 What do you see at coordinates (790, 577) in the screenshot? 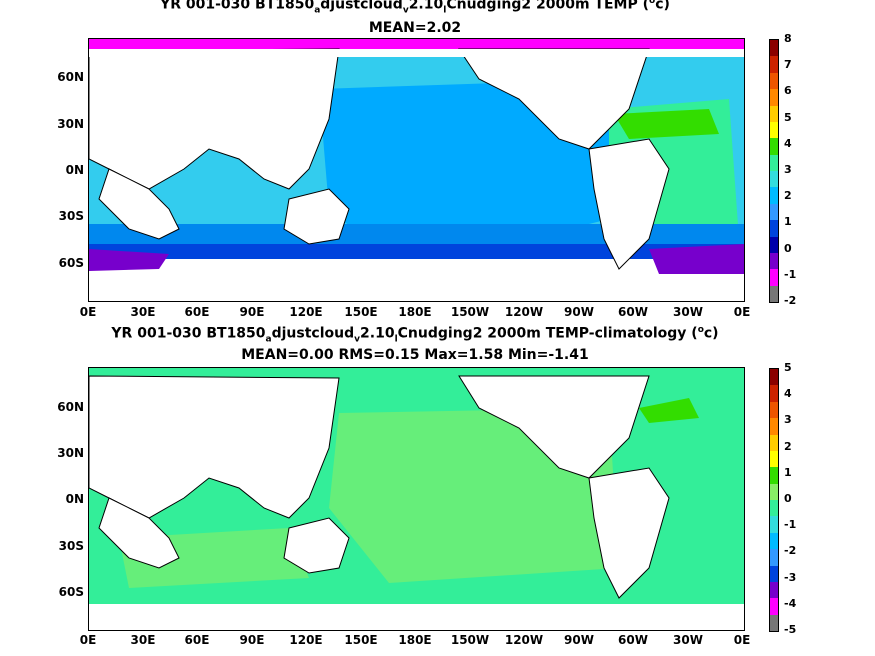
I see `colorbar-tick-label: -3` at bounding box center [790, 577].